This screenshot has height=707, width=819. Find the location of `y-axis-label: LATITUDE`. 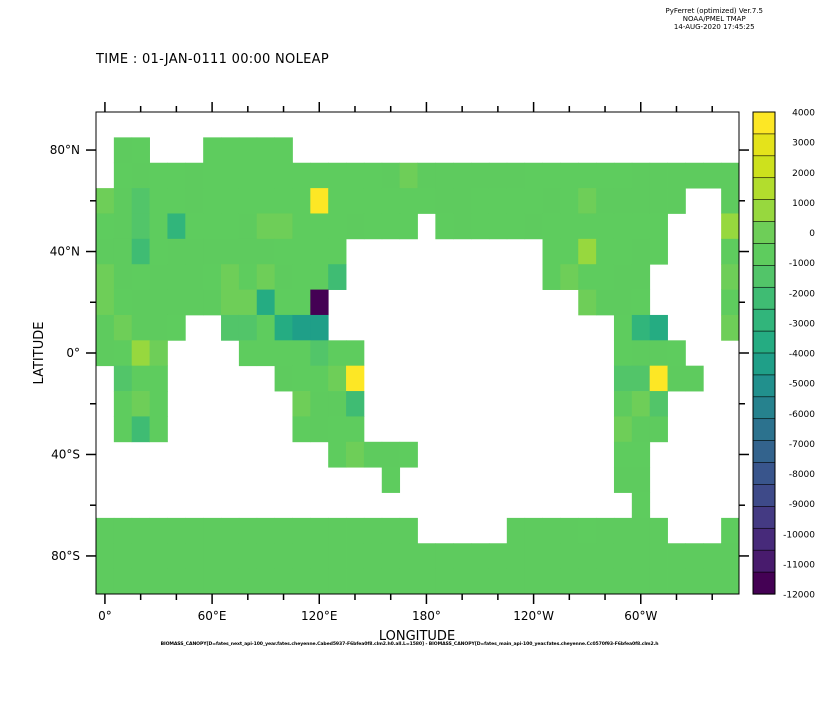

y-axis-label: LATITUDE is located at coordinates (39, 353).